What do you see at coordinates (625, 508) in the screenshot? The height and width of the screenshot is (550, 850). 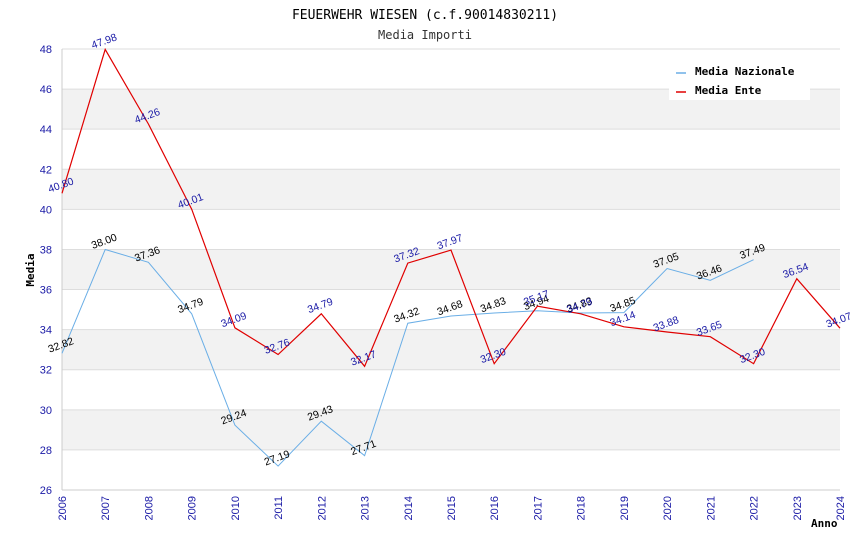 I see `x-tick-label: 2019` at bounding box center [625, 508].